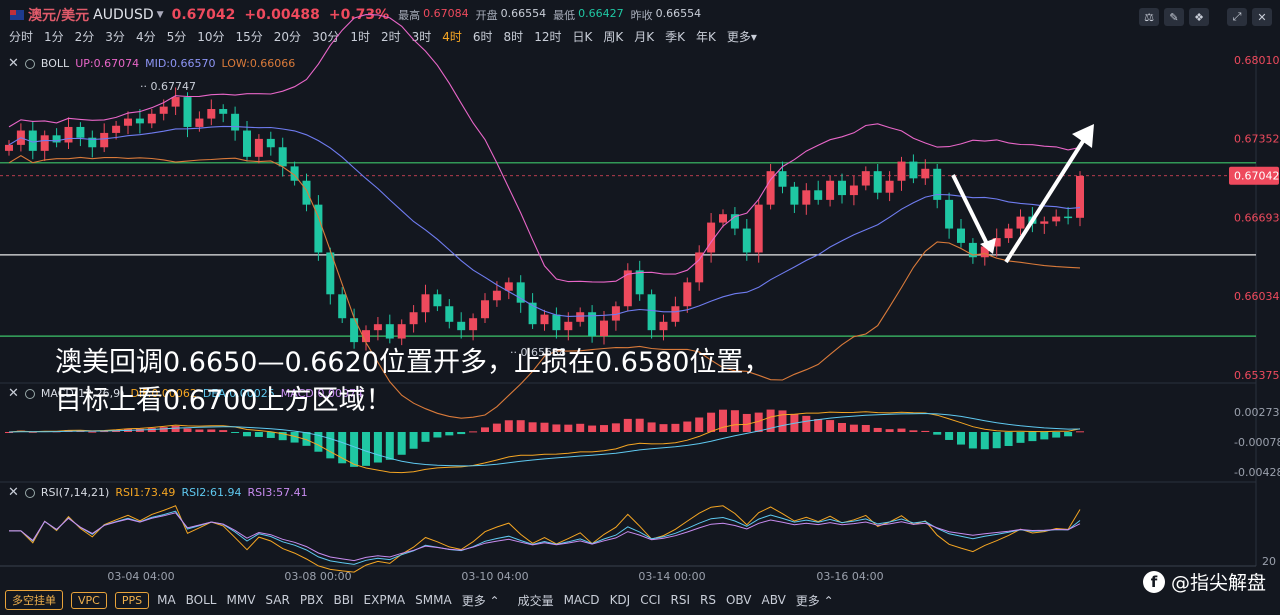 The width and height of the screenshot is (1280, 615). What do you see at coordinates (287, 37) in the screenshot?
I see `period-8: 20分` at bounding box center [287, 37].